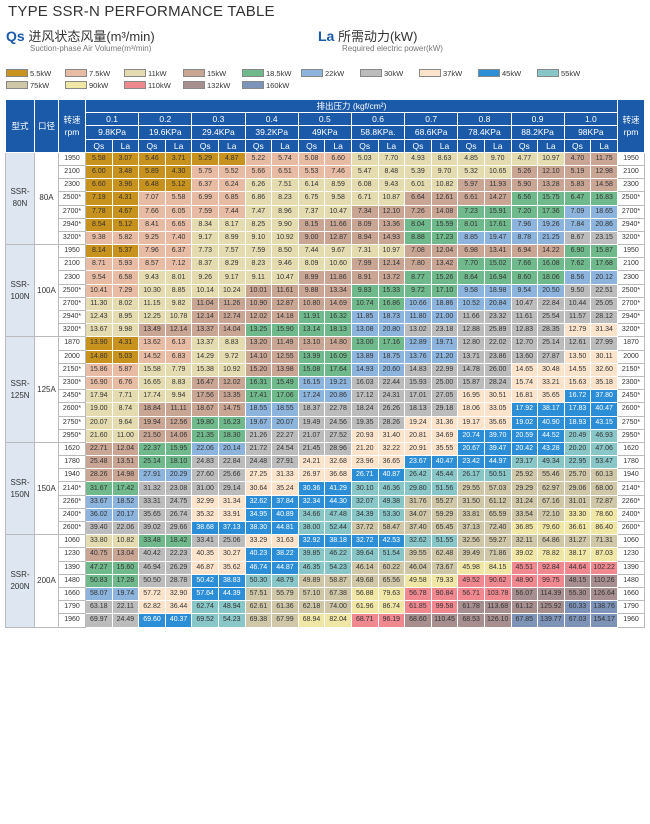  What do you see at coordinates (99, 264) in the screenshot?
I see `qs-cell: 8.71` at bounding box center [99, 264].